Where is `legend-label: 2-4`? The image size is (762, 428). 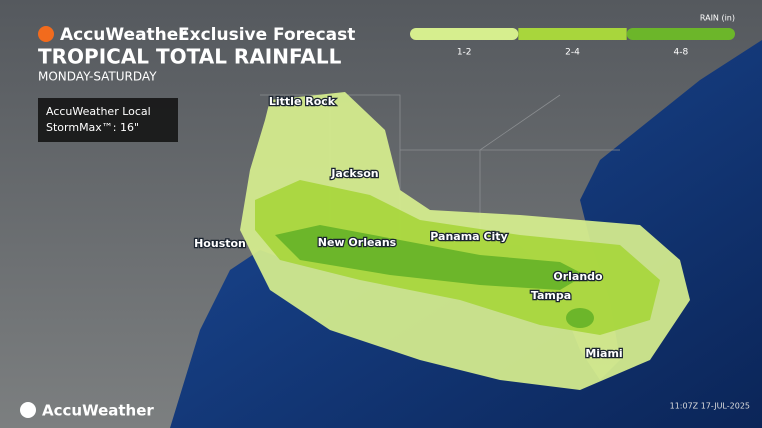
legend-label: 2-4 is located at coordinates (572, 53).